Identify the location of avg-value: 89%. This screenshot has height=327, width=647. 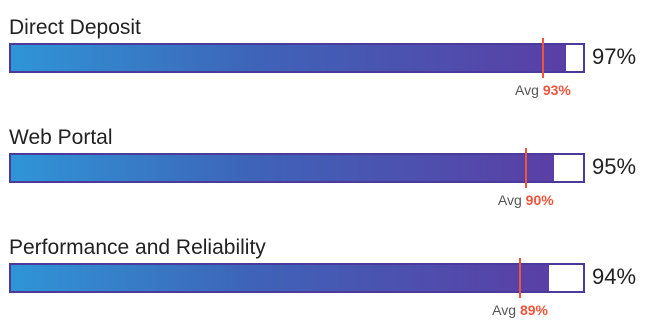
(533, 310).